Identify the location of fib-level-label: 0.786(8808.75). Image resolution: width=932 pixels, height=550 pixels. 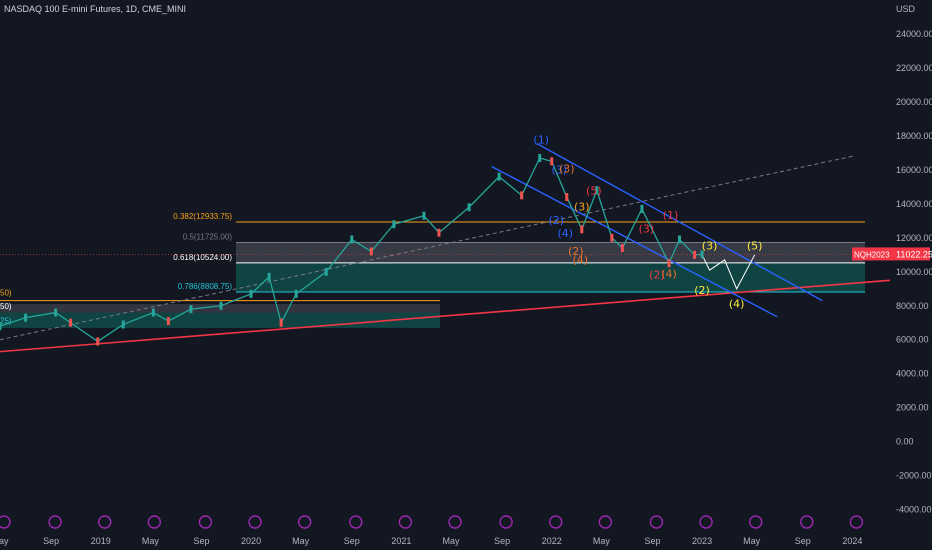
(205, 286).